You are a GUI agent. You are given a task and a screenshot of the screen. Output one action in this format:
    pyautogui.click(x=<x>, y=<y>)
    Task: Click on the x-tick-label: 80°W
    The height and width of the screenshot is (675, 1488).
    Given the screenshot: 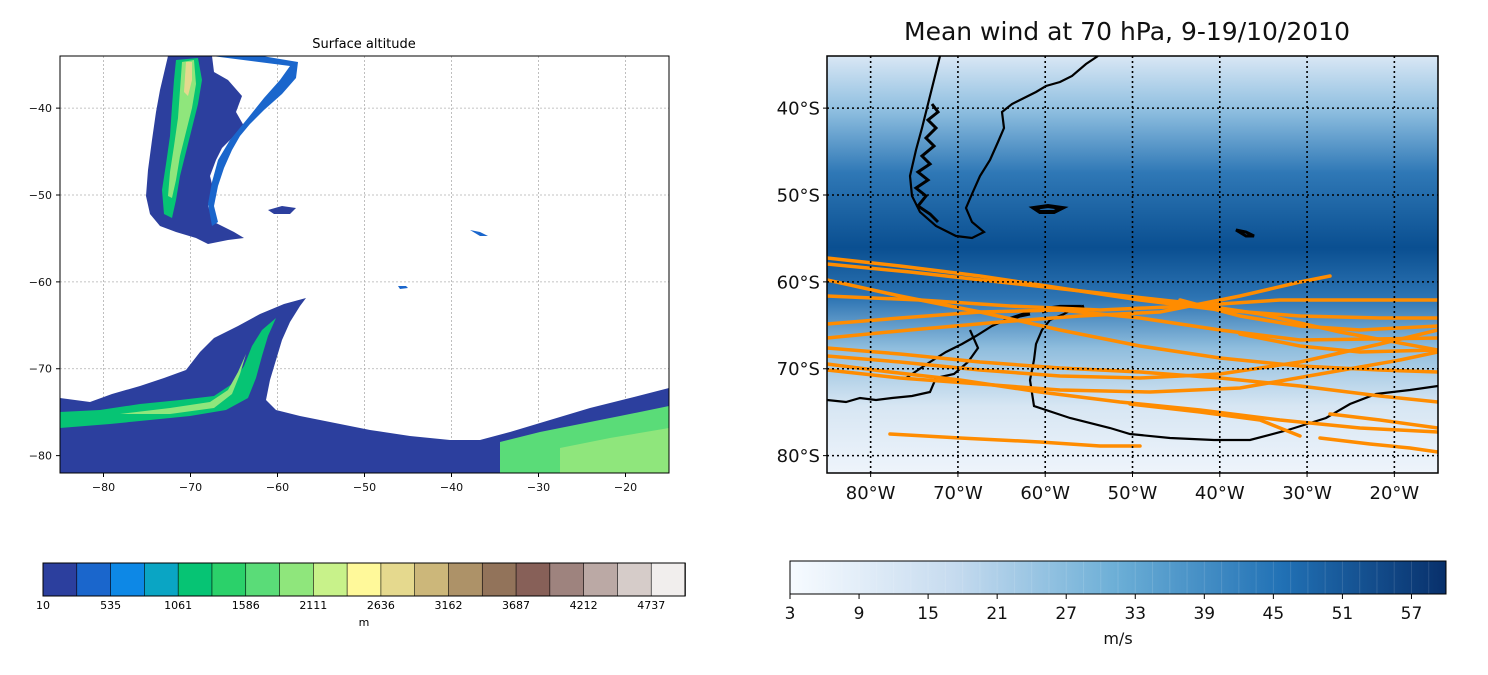 What is the action you would take?
    pyautogui.click(x=871, y=493)
    